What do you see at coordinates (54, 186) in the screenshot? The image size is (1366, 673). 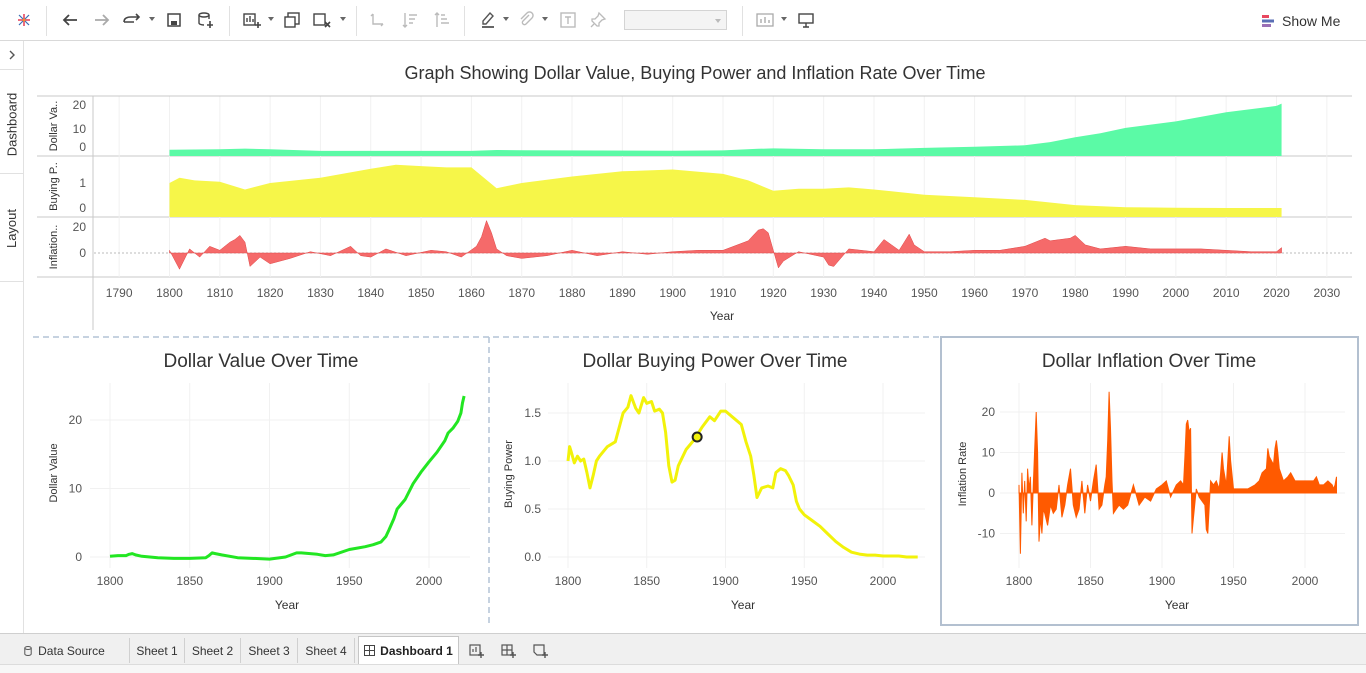 I see `pane-y-axis-title: Buying P..` at bounding box center [54, 186].